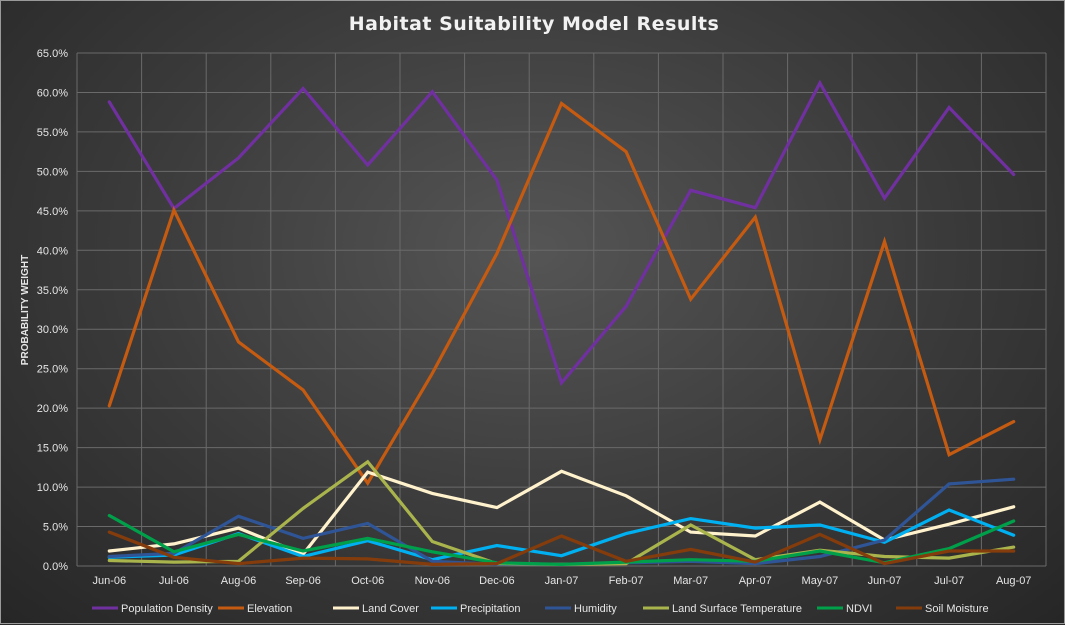 Image resolution: width=1065 pixels, height=625 pixels. I want to click on legend-label: Land Surface Temperature, so click(737, 609).